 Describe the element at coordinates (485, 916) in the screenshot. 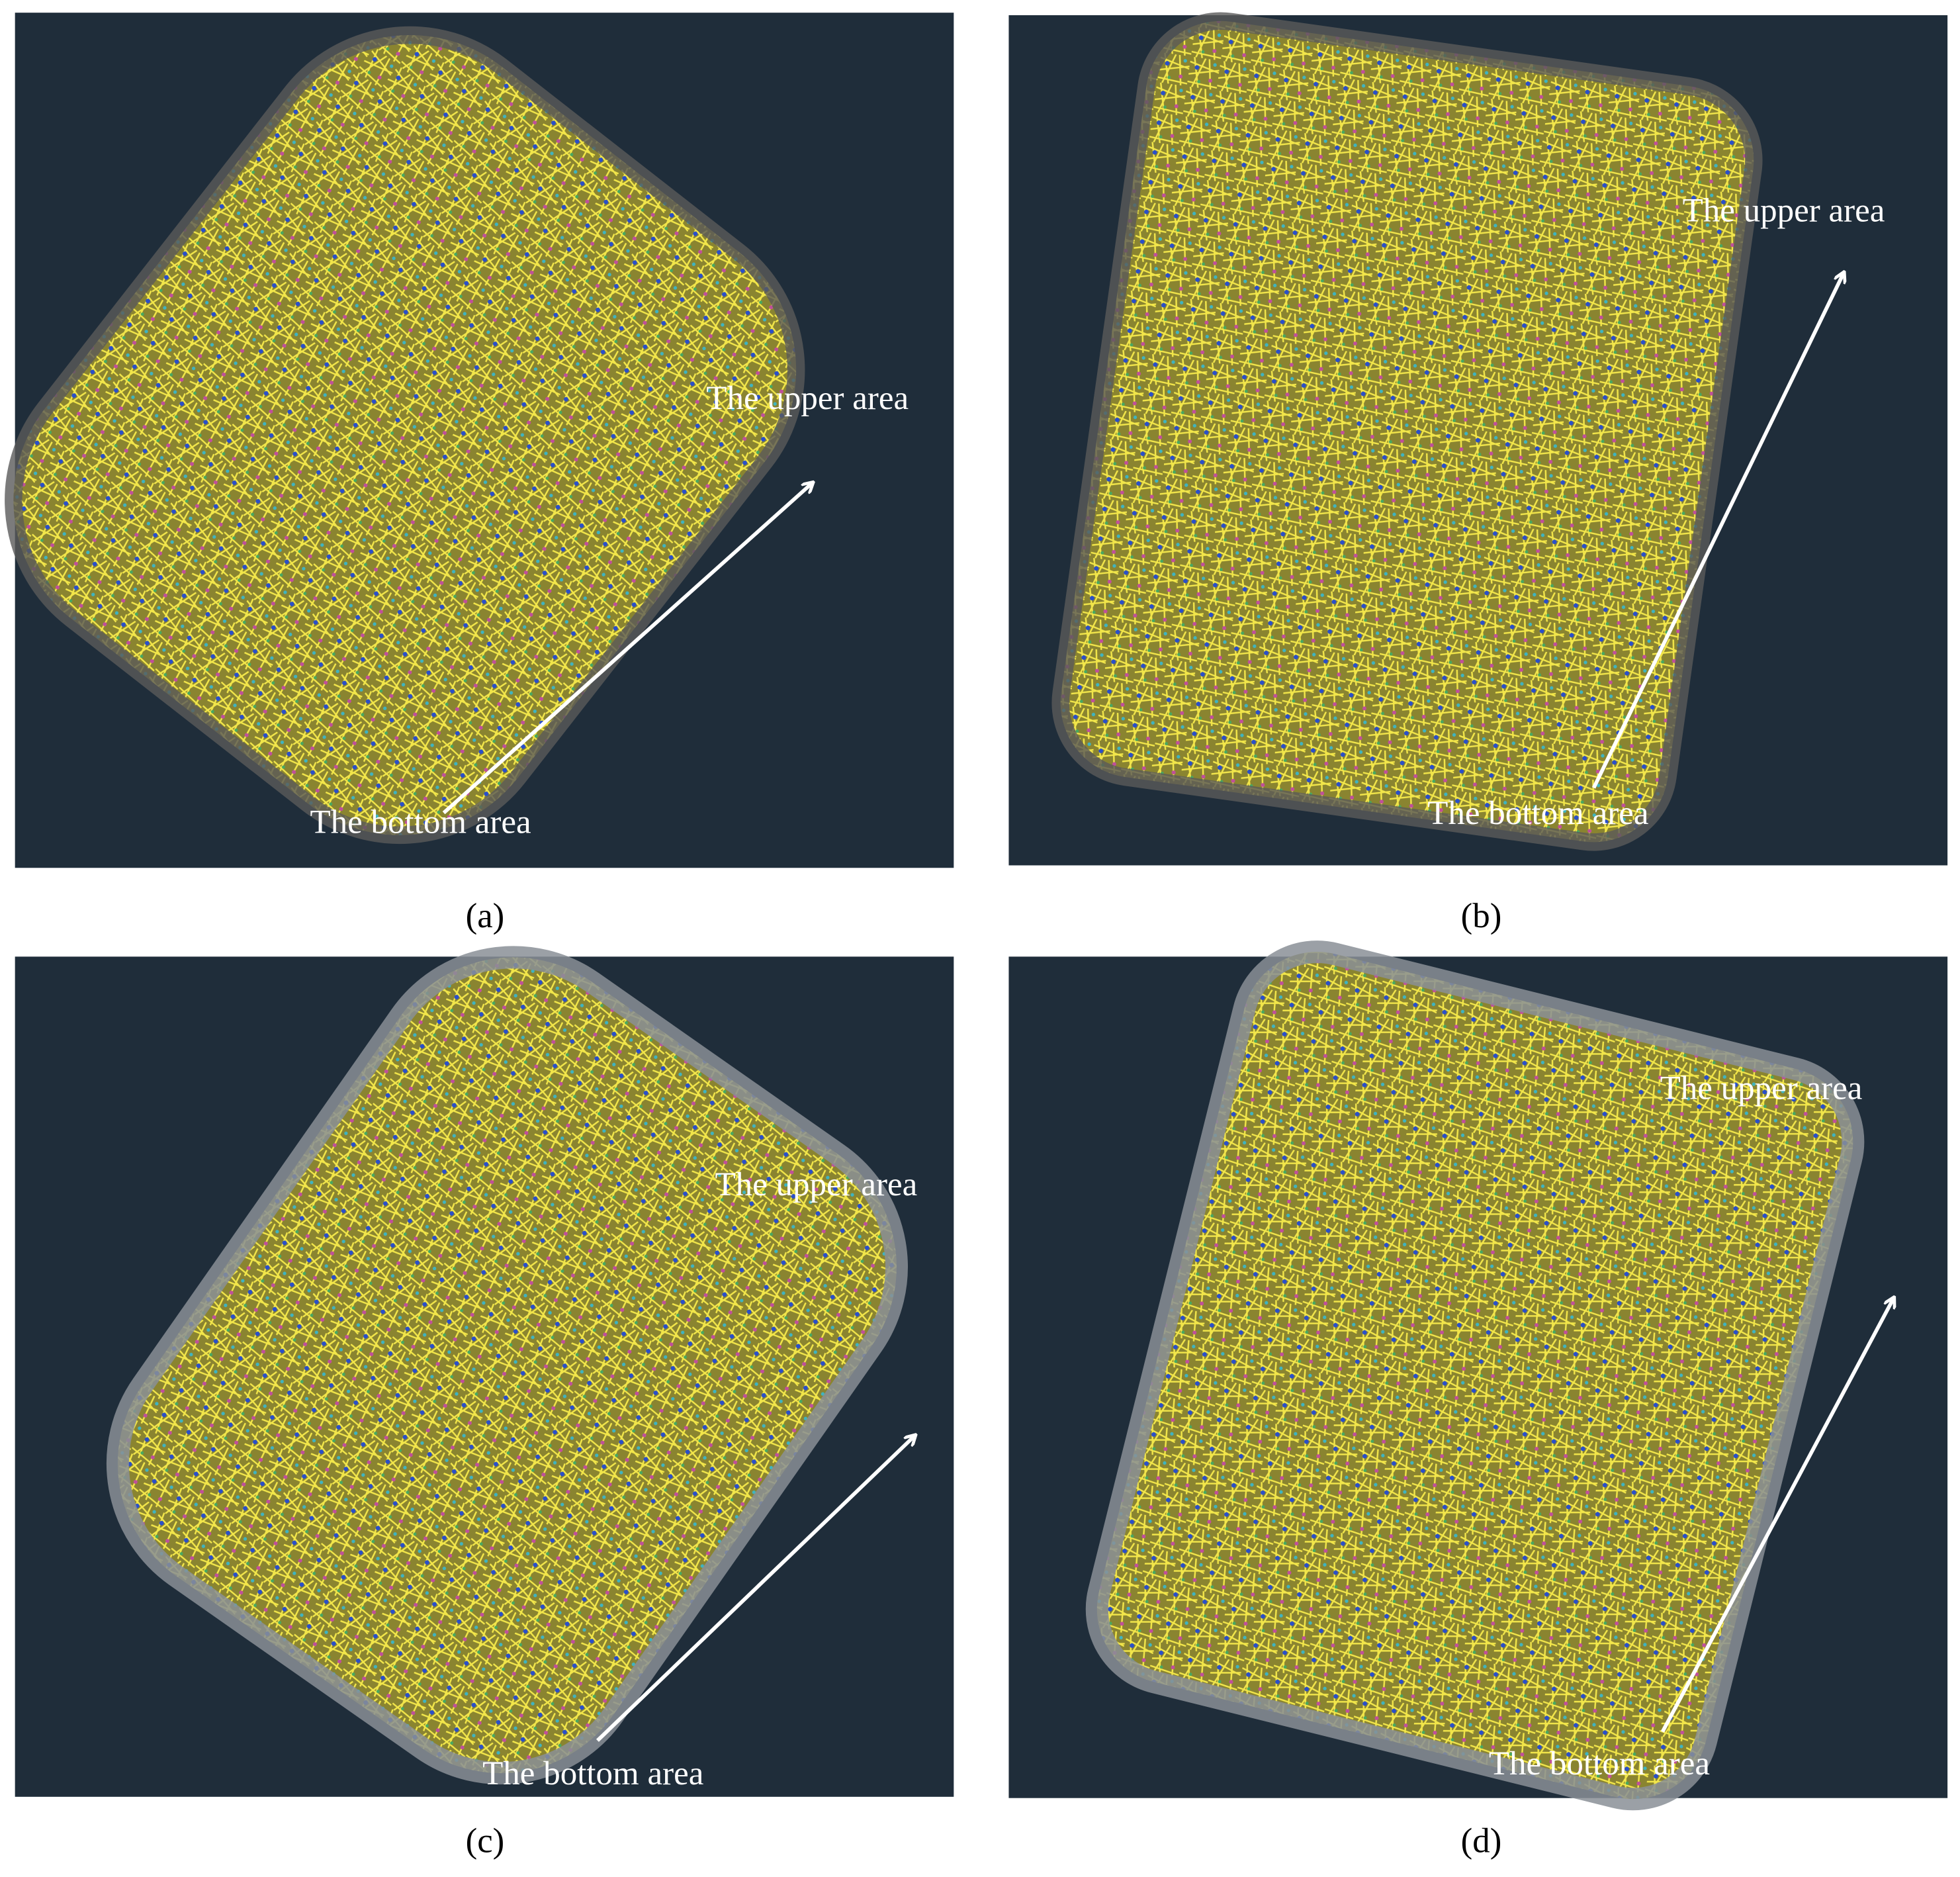

I see `caption: (a)` at that location.